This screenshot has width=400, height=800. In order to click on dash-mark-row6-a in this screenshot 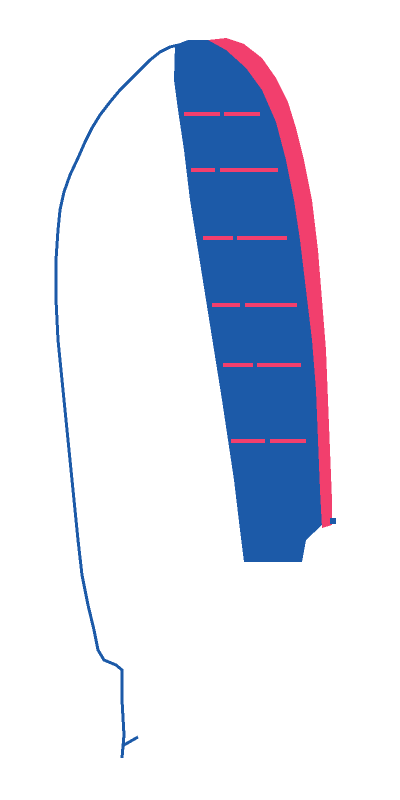, I will do `click(248, 441)`.